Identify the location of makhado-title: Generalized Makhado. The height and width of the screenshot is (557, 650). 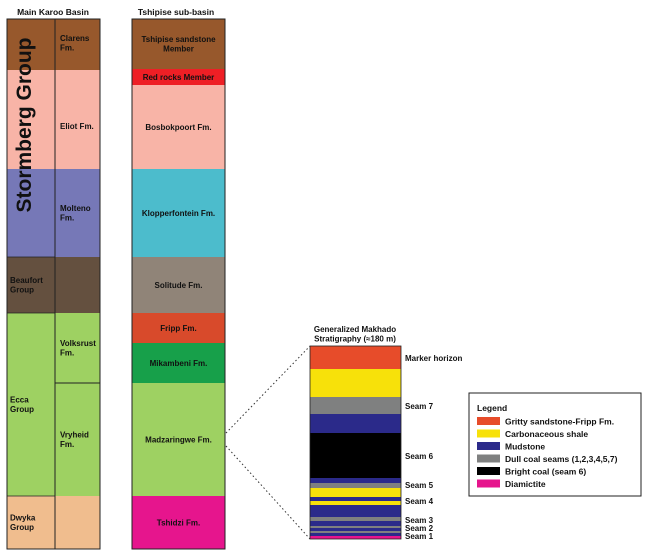
(355, 329).